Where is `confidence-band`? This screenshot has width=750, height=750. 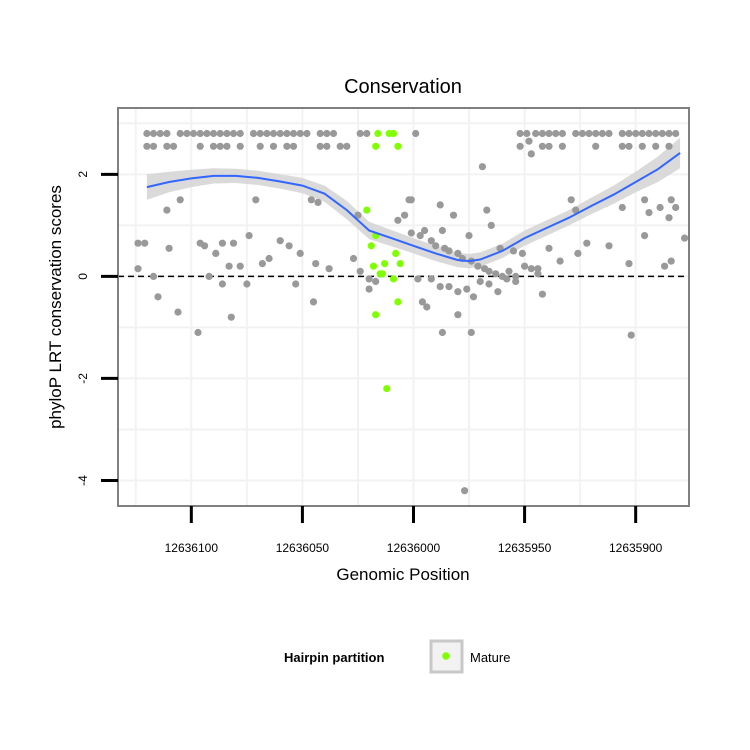 confidence-band is located at coordinates (413, 203).